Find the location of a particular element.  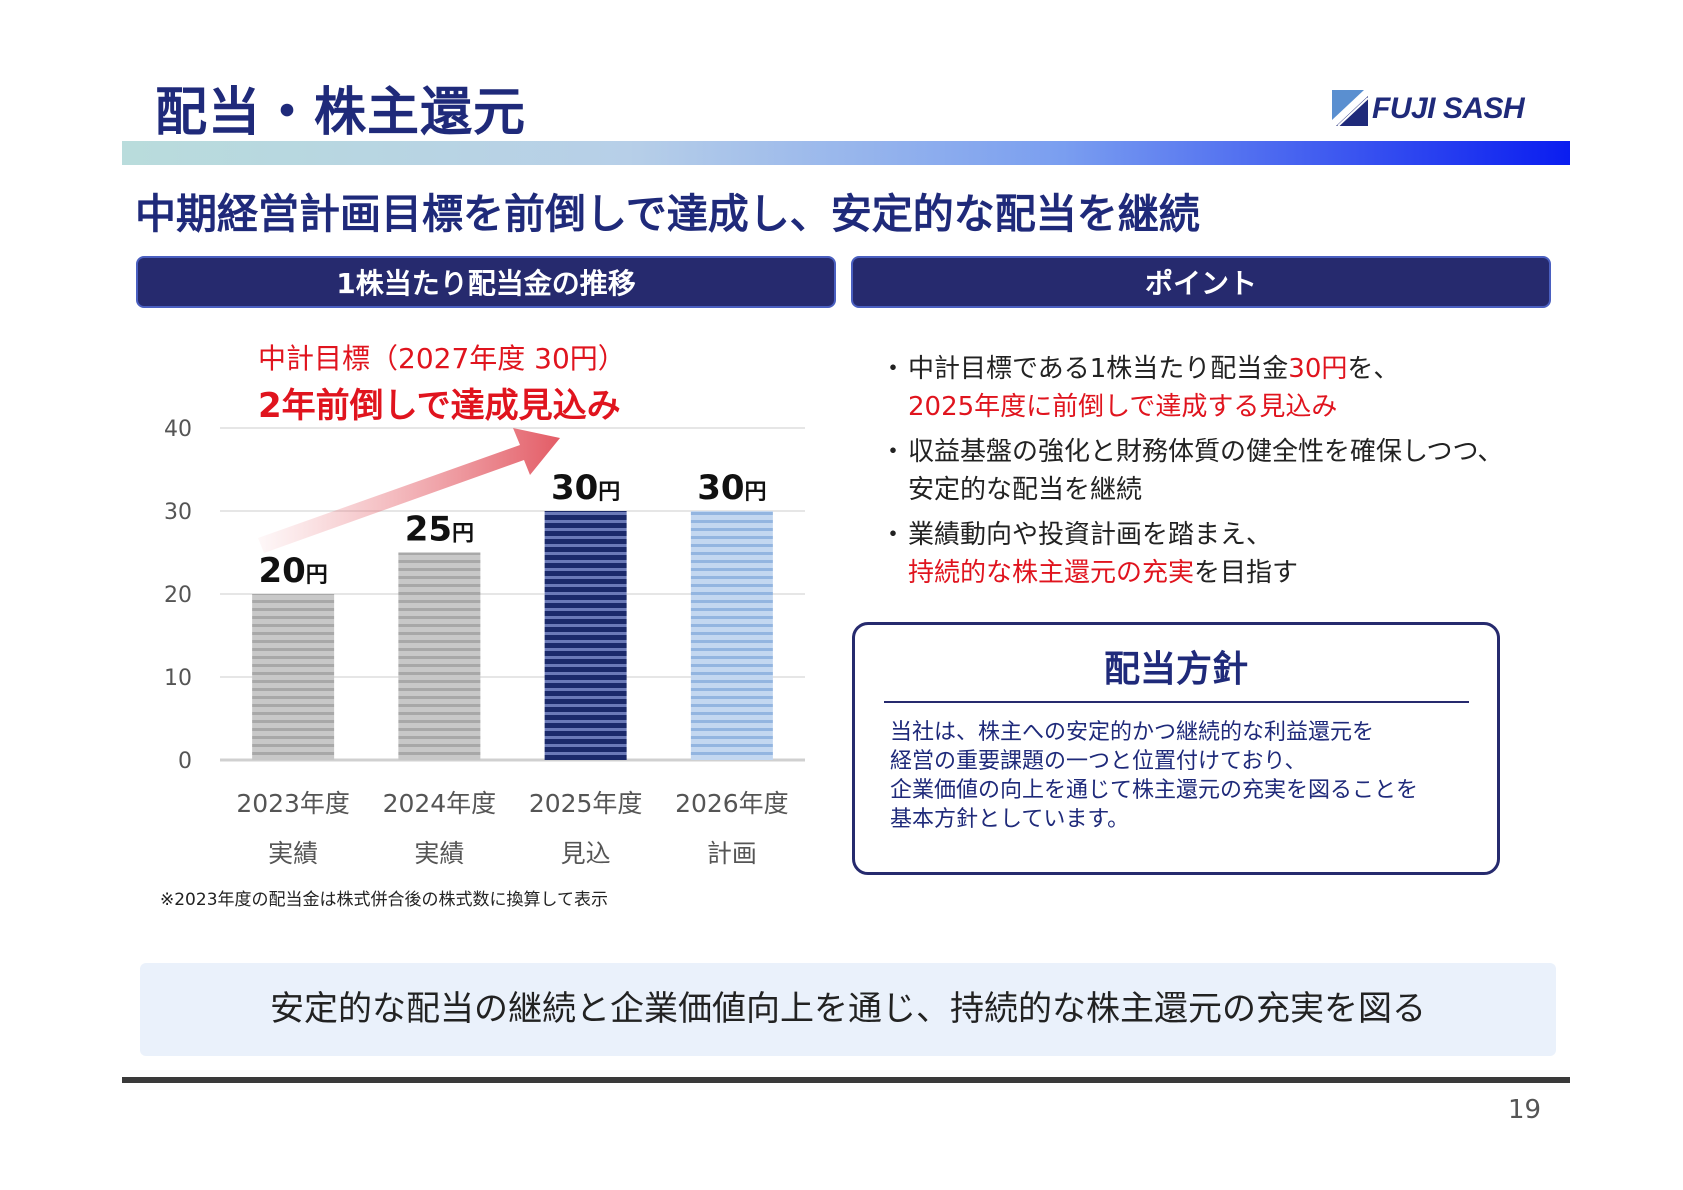

page-number: 19 is located at coordinates (1525, 1110).